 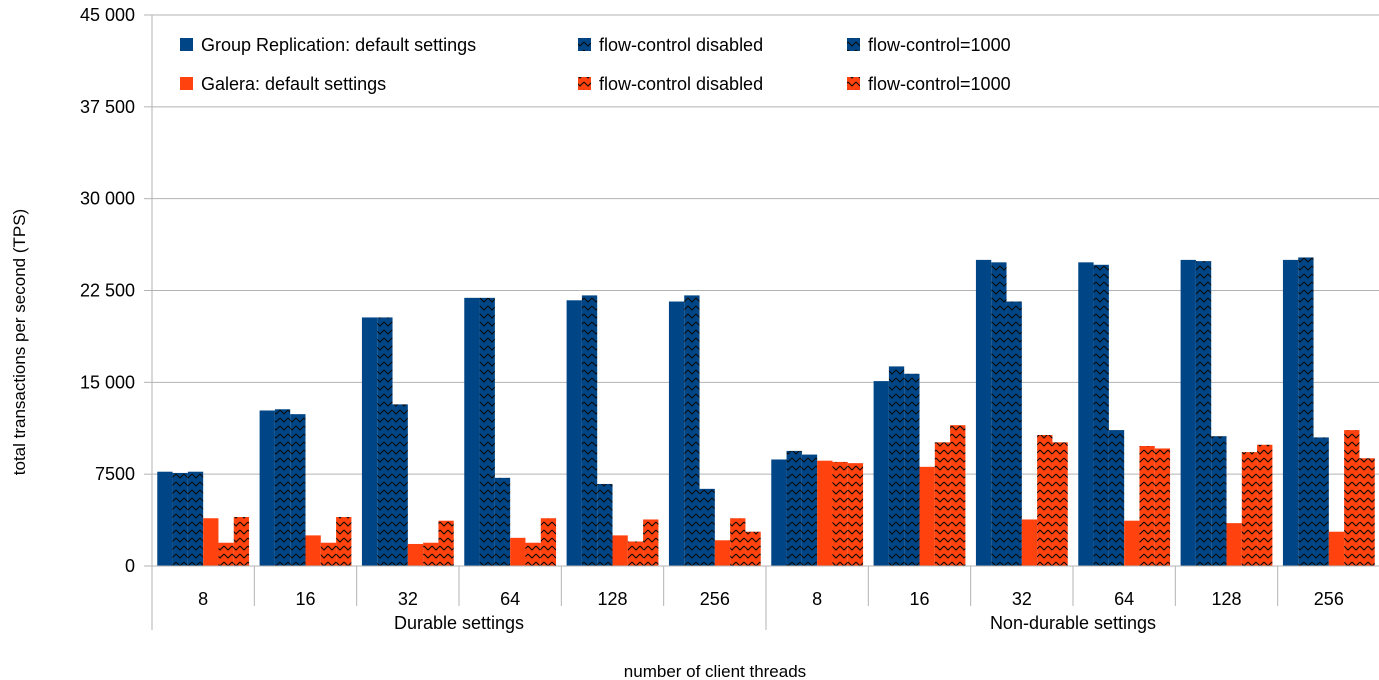 I want to click on legend-label: Galera: default settings, so click(x=293, y=84).